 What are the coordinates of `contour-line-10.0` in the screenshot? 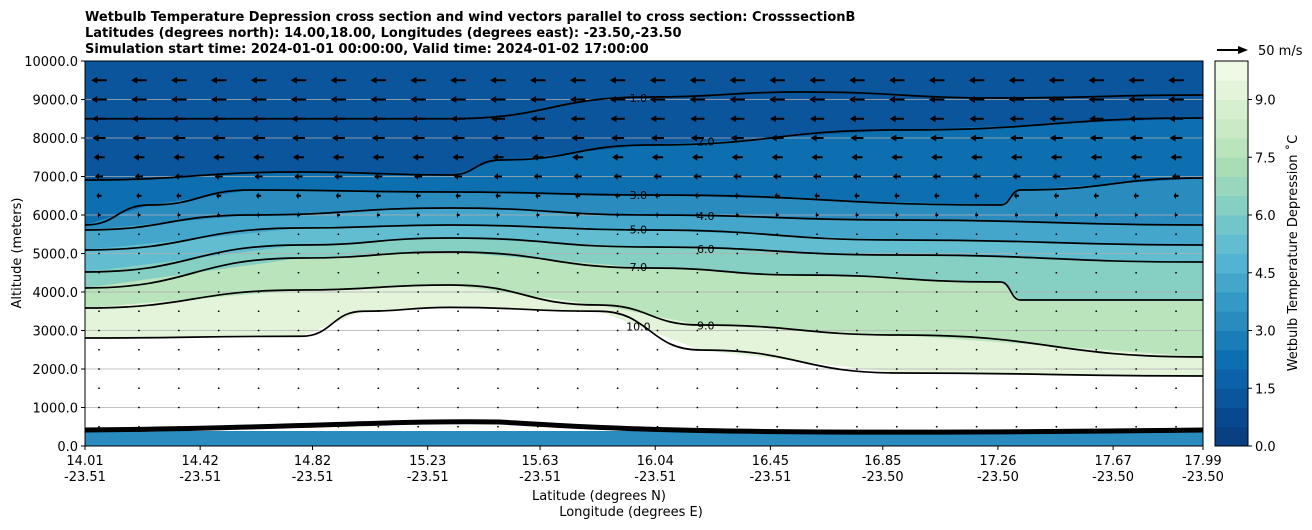 It's located at (644, 341).